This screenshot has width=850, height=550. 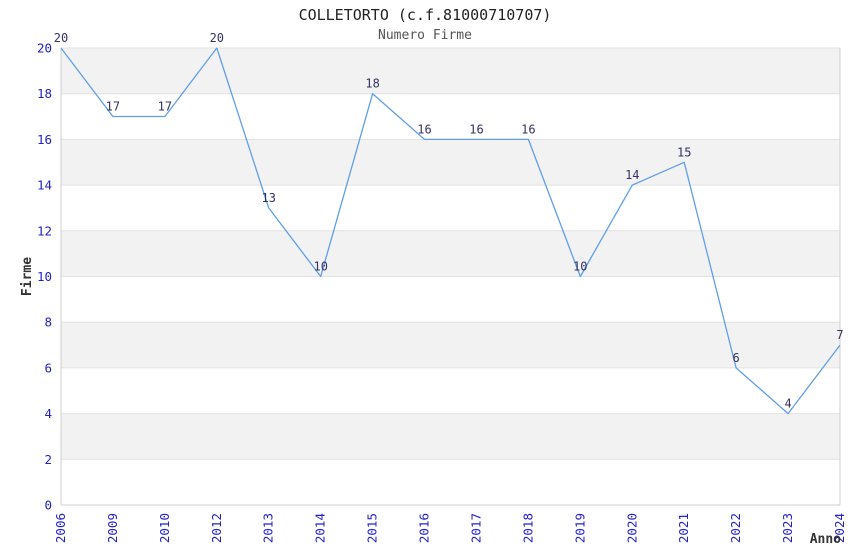 I want to click on y-axis-title: Firme, so click(x=27, y=276).